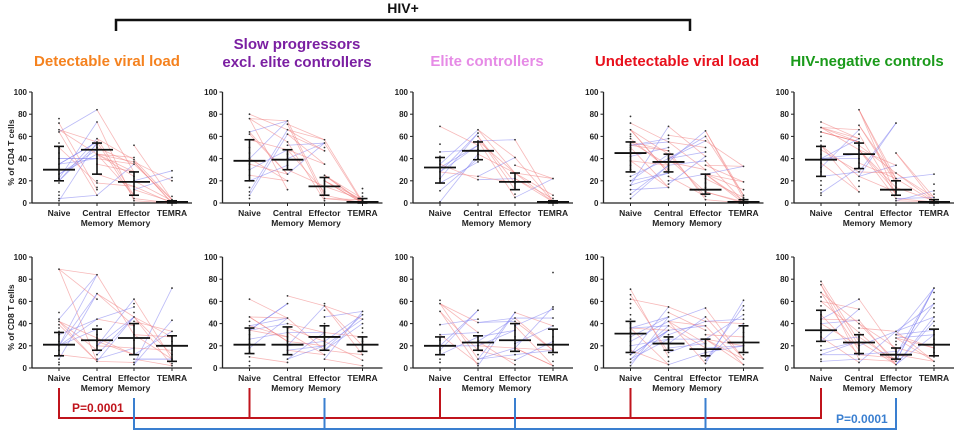 The width and height of the screenshot is (960, 431). What do you see at coordinates (324, 223) in the screenshot?
I see `x-tick-label: Memory` at bounding box center [324, 223].